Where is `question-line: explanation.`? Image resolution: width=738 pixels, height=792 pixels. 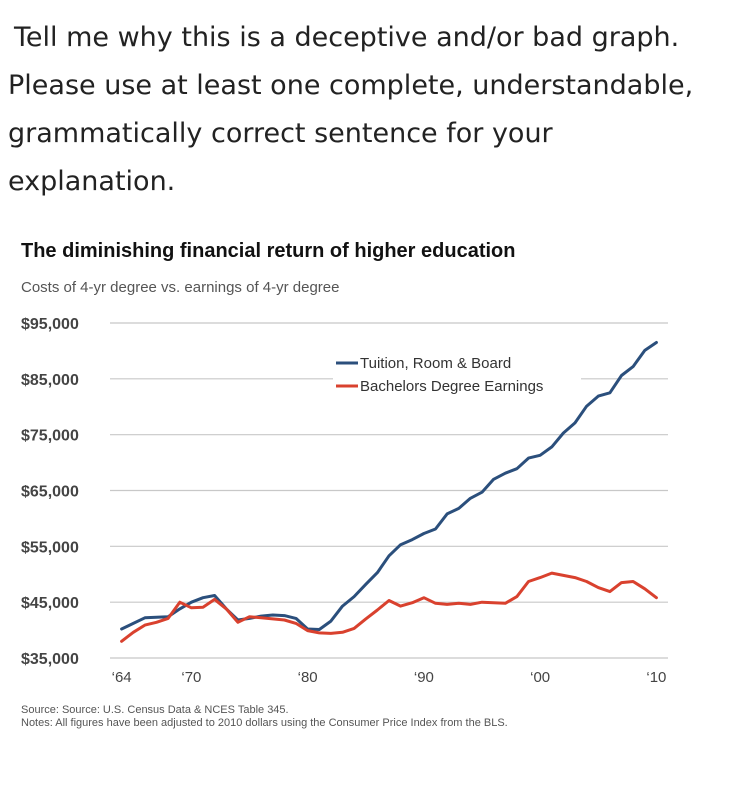 question-line: explanation. is located at coordinates (92, 181).